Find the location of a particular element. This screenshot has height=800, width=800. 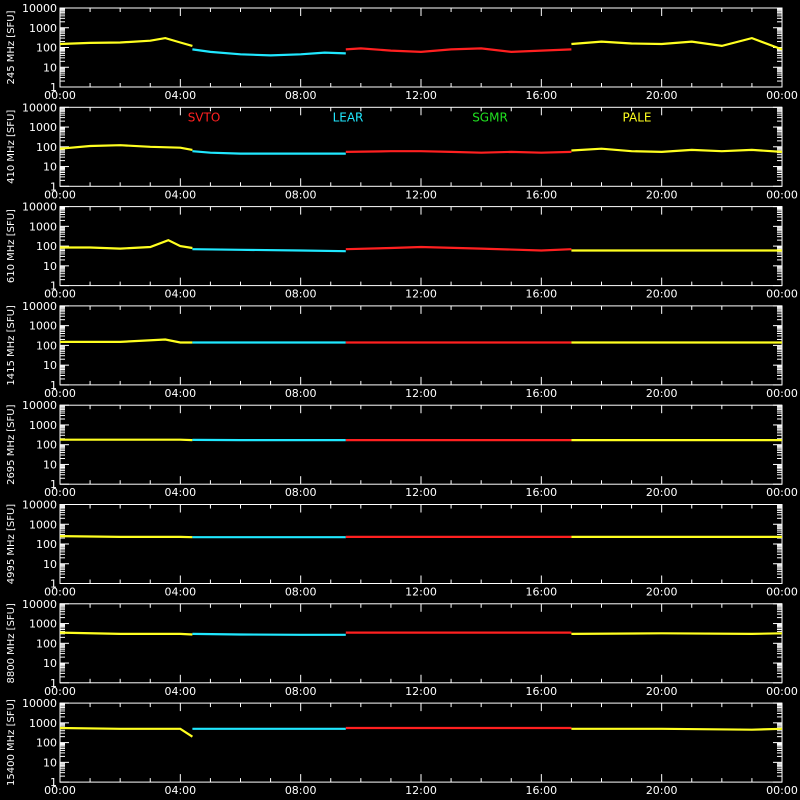

y-axis-label: 245 MHz [SFU] is located at coordinates (11, 47).